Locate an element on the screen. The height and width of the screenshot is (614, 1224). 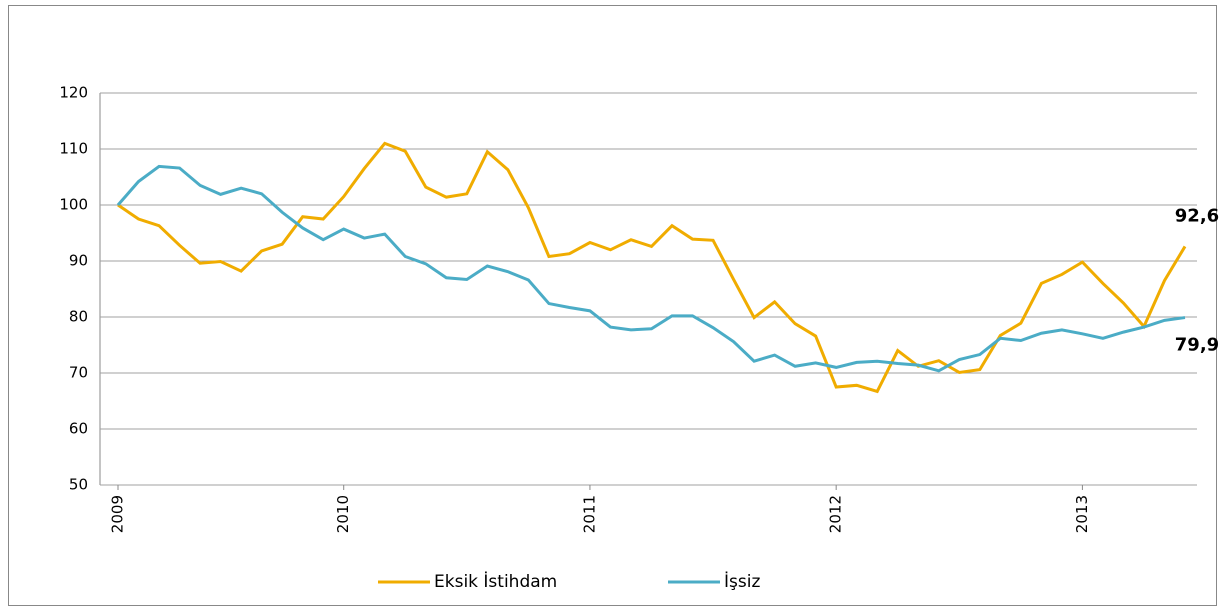
legend-label: İşsiz is located at coordinates (742, 581).